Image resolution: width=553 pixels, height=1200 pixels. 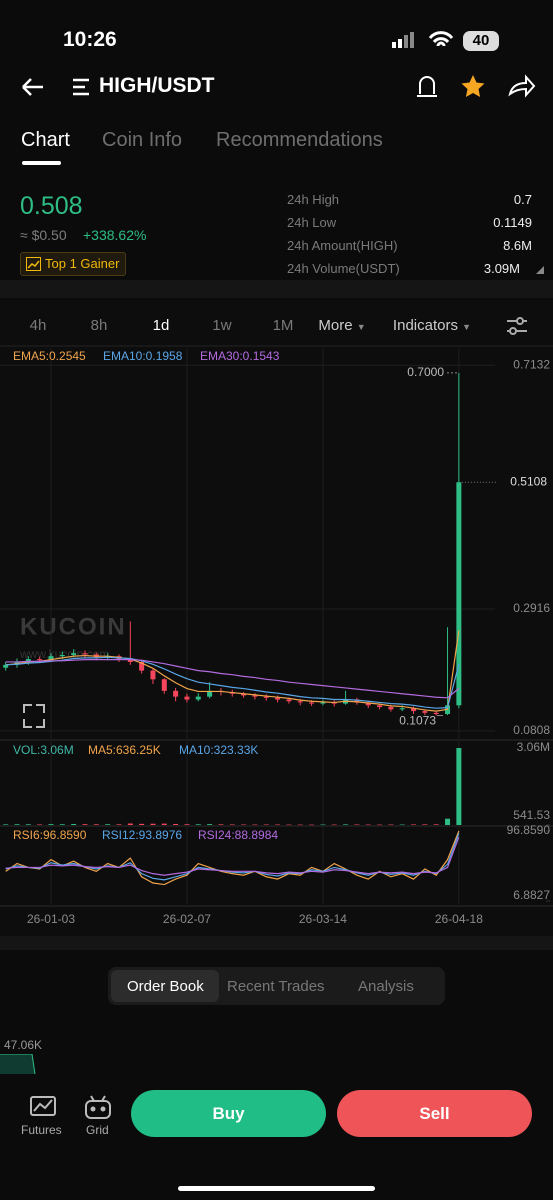 I want to click on interval: 4h, so click(x=38, y=325).